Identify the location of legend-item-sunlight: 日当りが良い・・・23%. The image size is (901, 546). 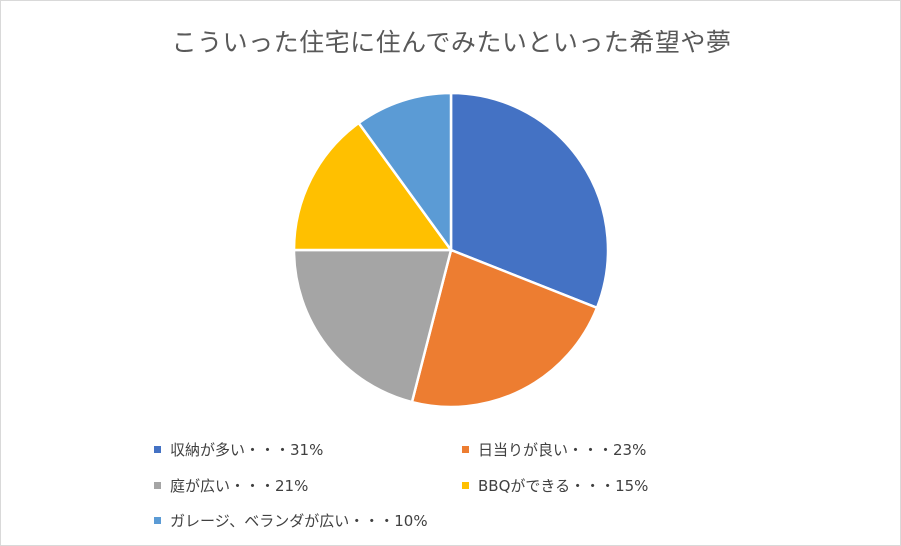
(554, 449).